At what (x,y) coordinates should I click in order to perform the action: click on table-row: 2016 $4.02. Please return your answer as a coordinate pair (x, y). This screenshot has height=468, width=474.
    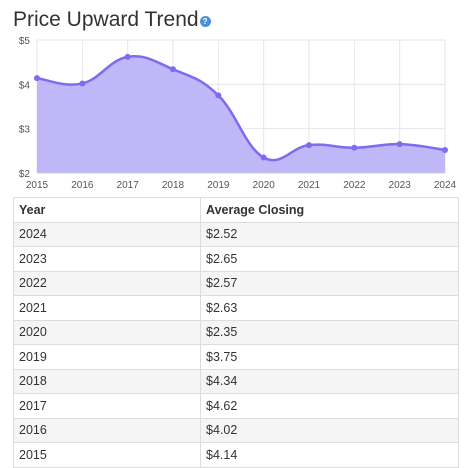
    Looking at the image, I should click on (236, 430).